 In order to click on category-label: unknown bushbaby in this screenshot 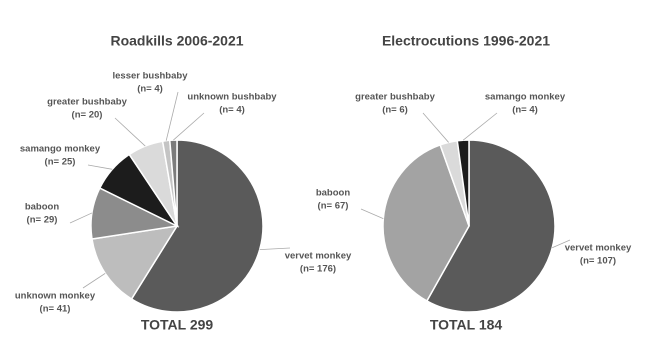, I will do `click(232, 97)`.